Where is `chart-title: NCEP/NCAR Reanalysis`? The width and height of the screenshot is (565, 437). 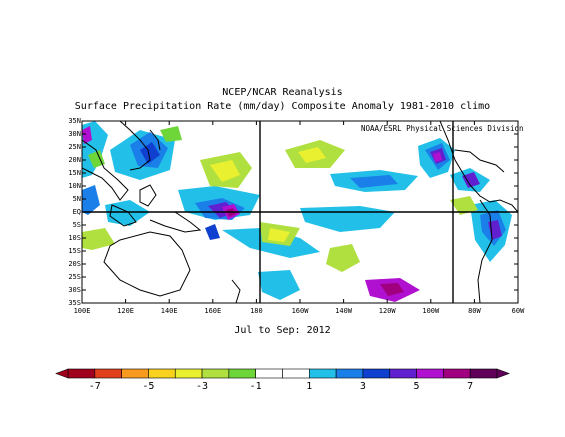
chart-title: NCEP/NCAR Reanalysis is located at coordinates (282, 92).